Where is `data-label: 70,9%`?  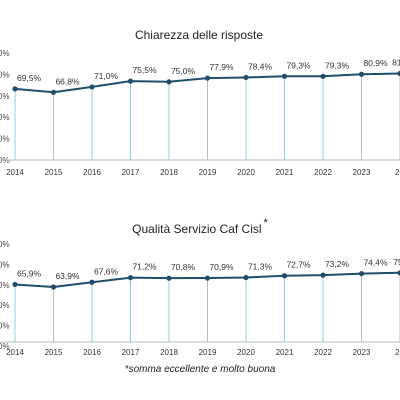 data-label: 70,9% is located at coordinates (221, 267).